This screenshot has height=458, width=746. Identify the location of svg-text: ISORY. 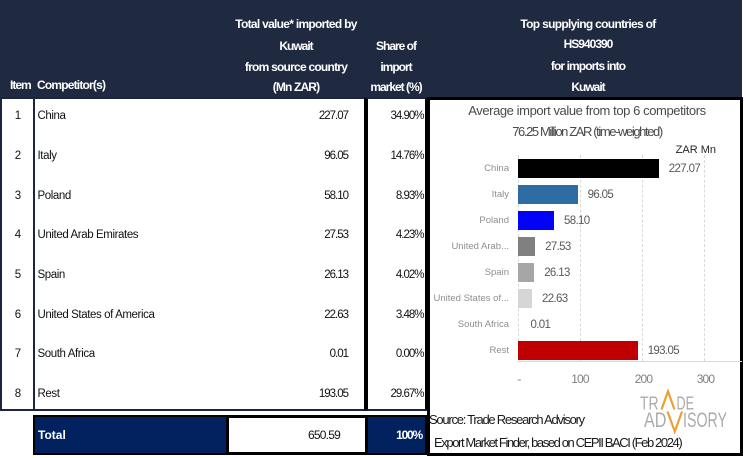
(705, 420).